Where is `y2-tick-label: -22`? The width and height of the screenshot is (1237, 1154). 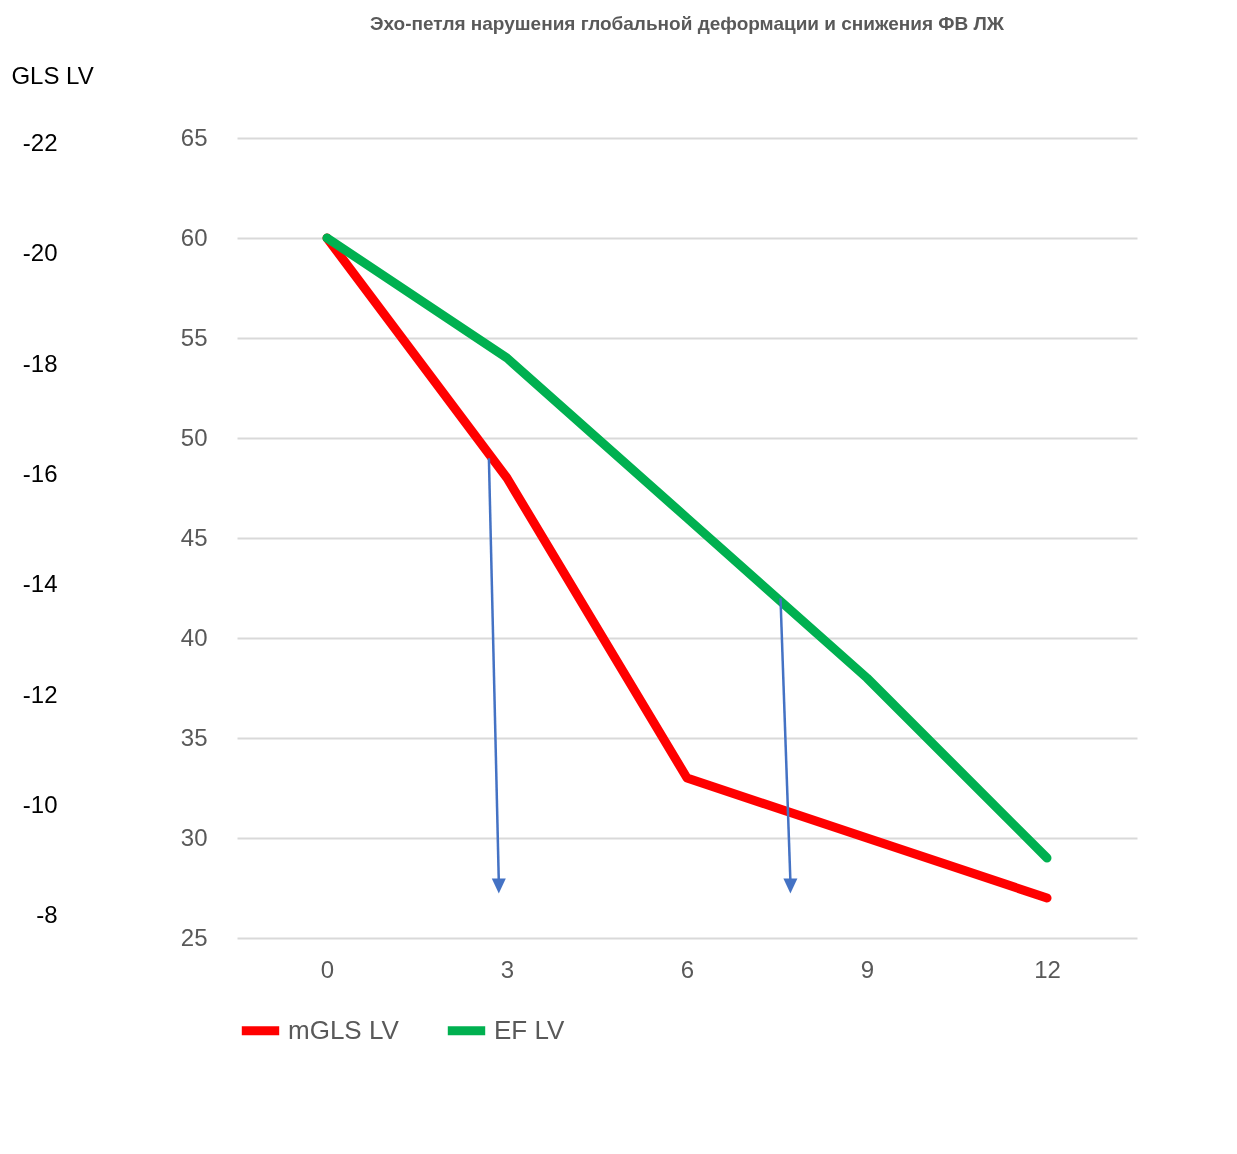 y2-tick-label: -22 is located at coordinates (40, 143).